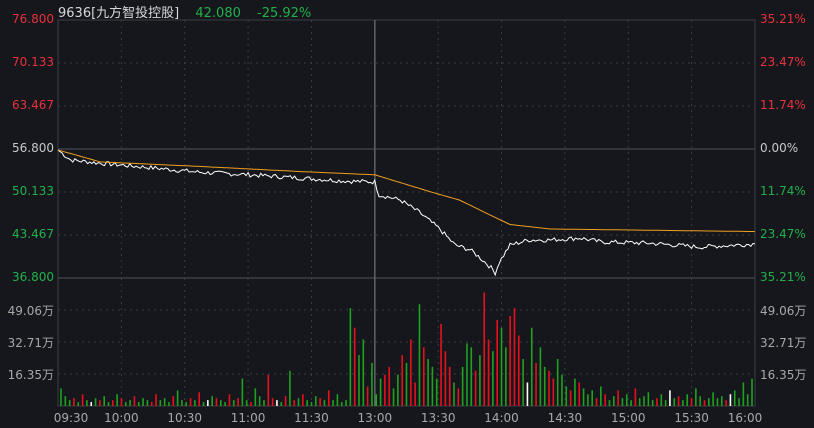  Describe the element at coordinates (783, 343) in the screenshot. I see `volume-tick-label-right: 32.71万` at that location.